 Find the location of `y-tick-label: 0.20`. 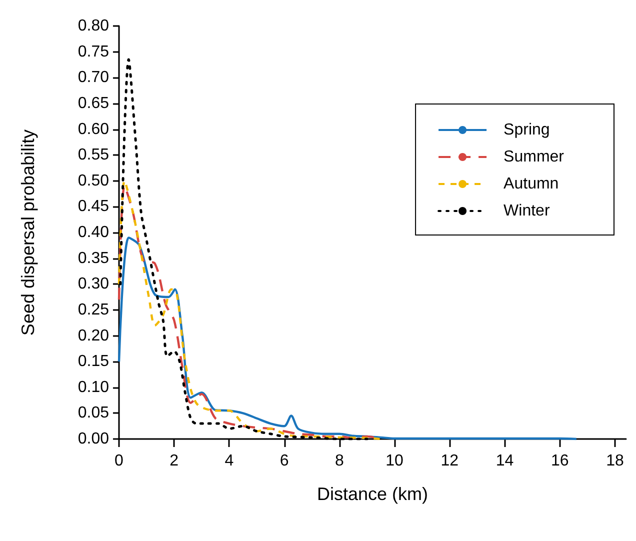

y-tick-label: 0.20 is located at coordinates (94, 335).